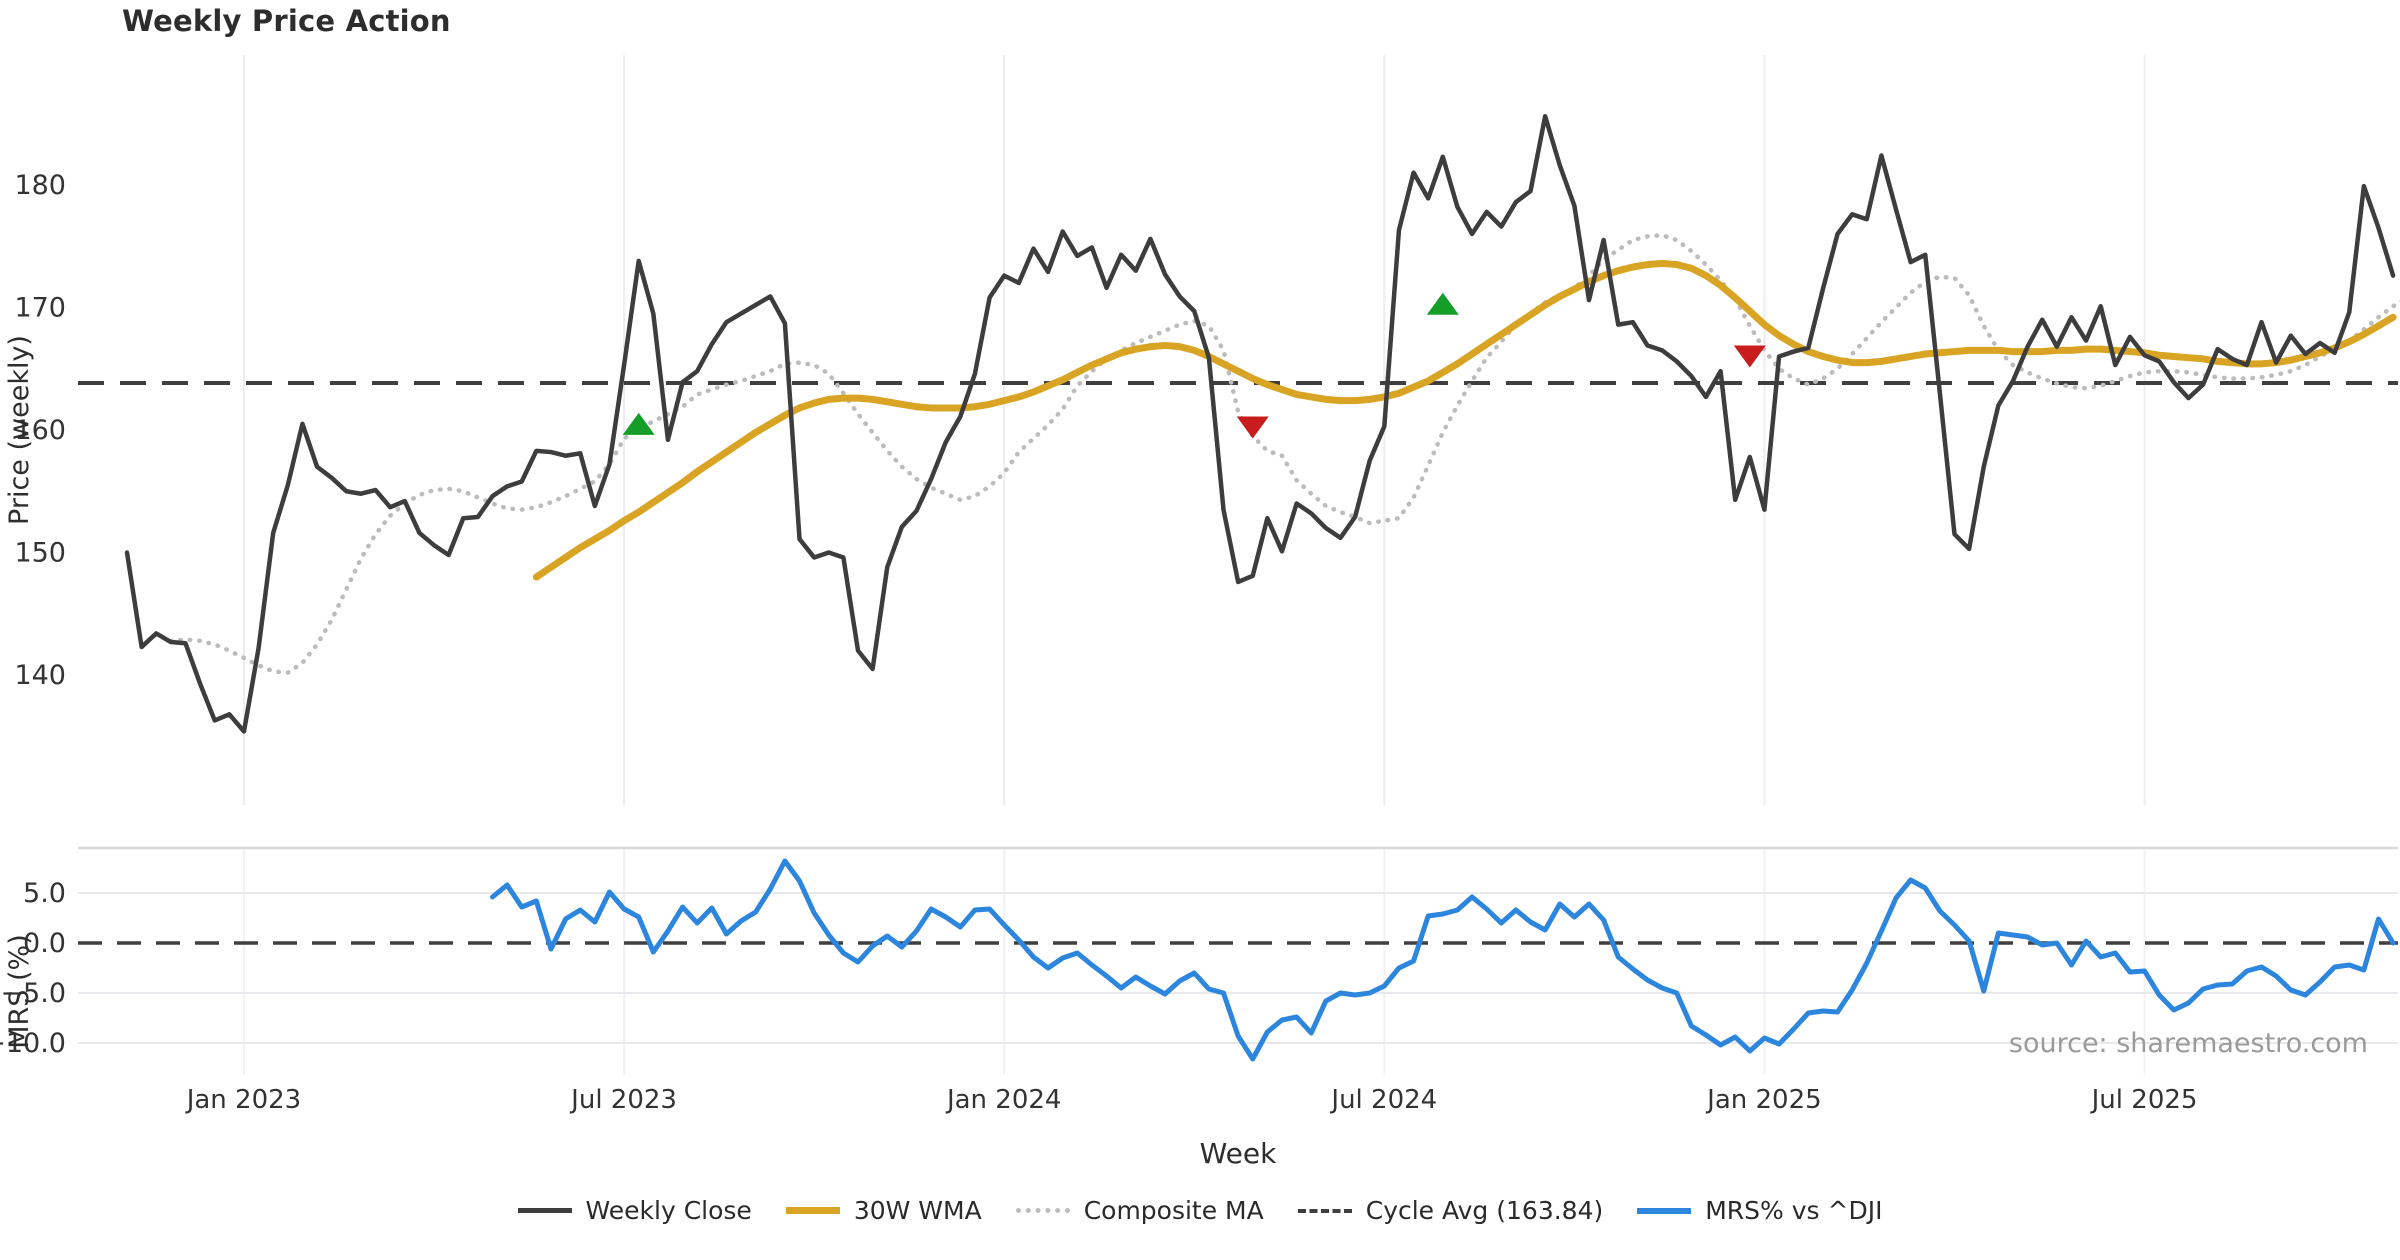 This screenshot has height=1260, width=2400. Describe the element at coordinates (2144, 1100) in the screenshot. I see `xtick-label: Jul 2025` at that location.